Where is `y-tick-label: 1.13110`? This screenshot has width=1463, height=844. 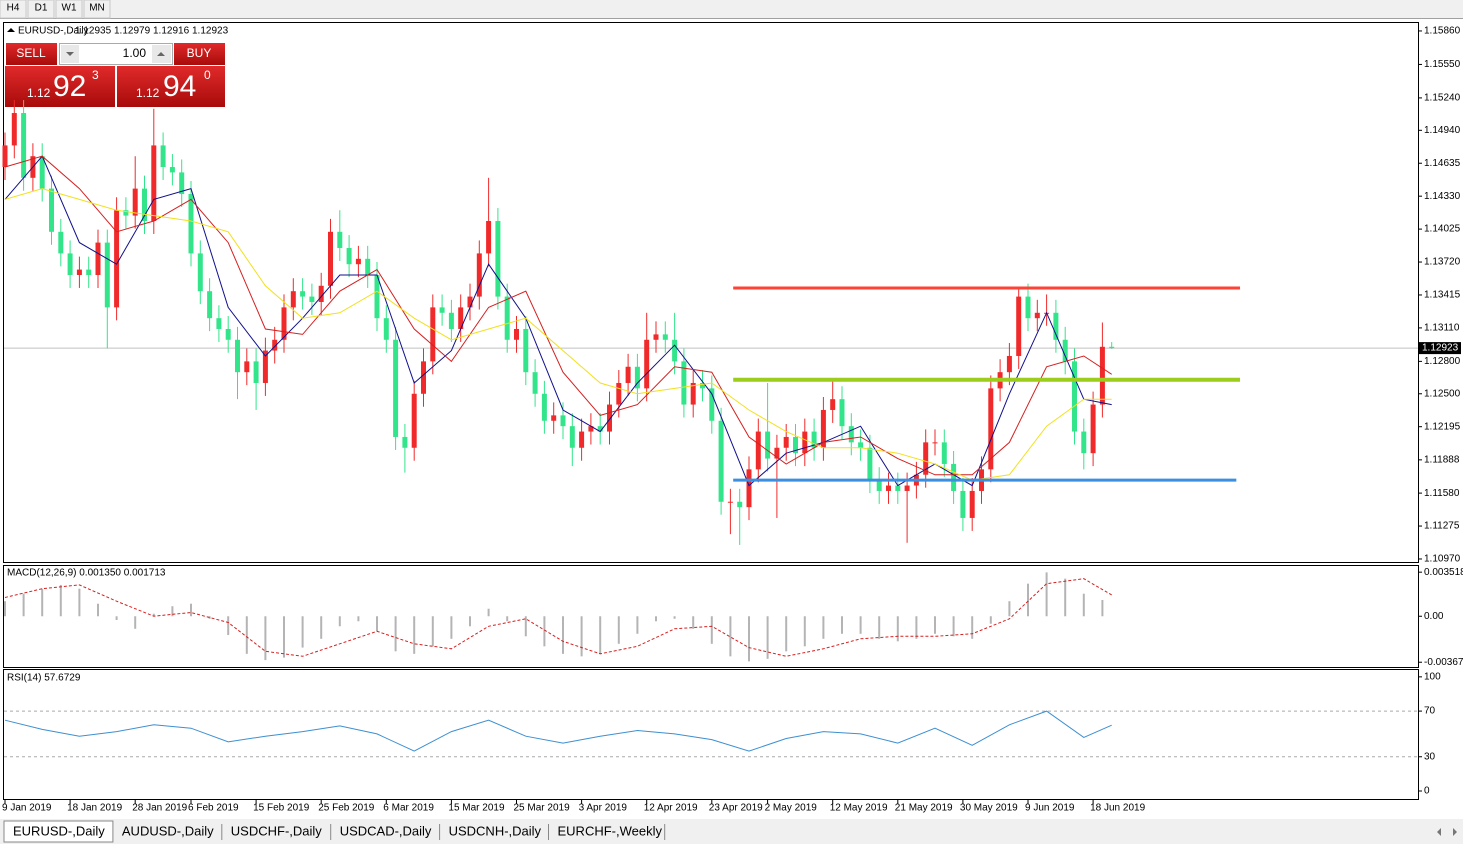
y-tick-label: 1.13110 is located at coordinates (1442, 328).